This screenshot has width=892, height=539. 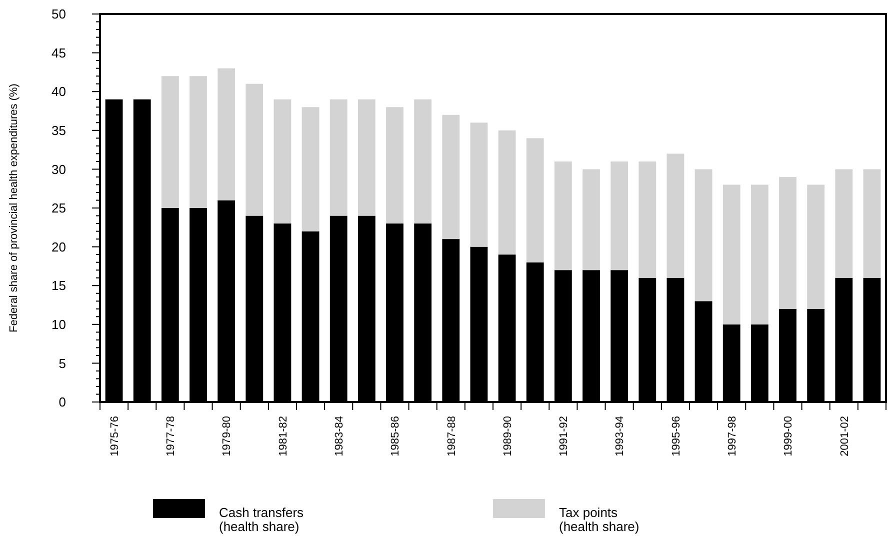 I want to click on y-tick-label: 20, so click(x=59, y=246).